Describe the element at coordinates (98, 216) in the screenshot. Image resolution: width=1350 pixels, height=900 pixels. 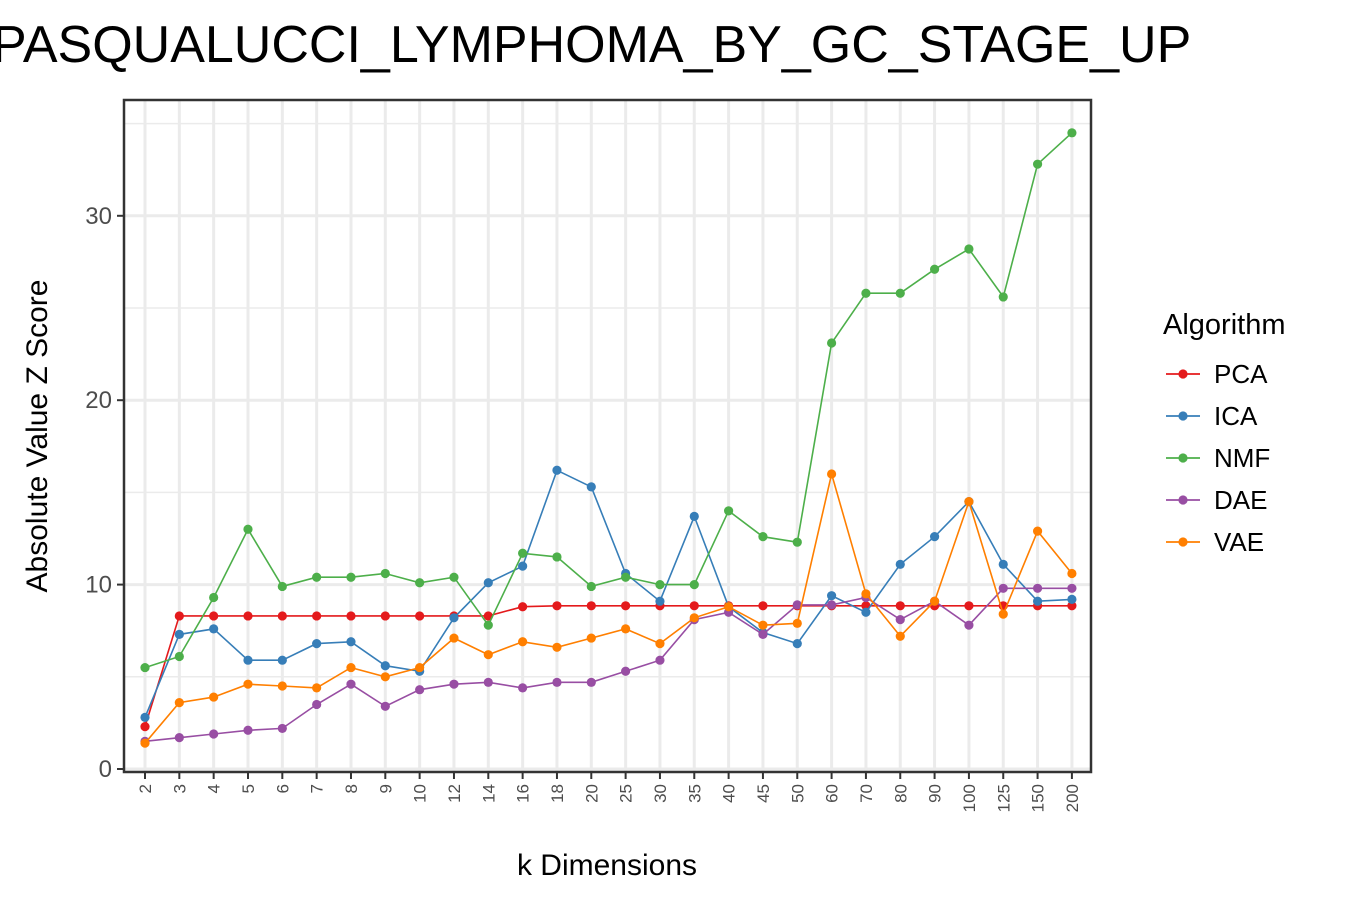
I see `y-tick-label: 30` at that location.